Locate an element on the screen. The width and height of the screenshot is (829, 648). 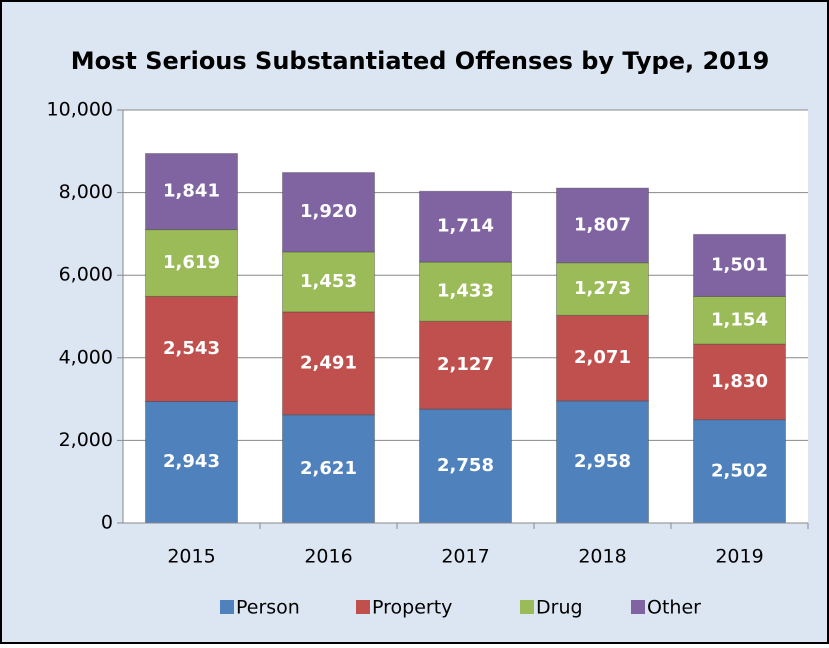
data-label: 2,943 is located at coordinates (191, 461).